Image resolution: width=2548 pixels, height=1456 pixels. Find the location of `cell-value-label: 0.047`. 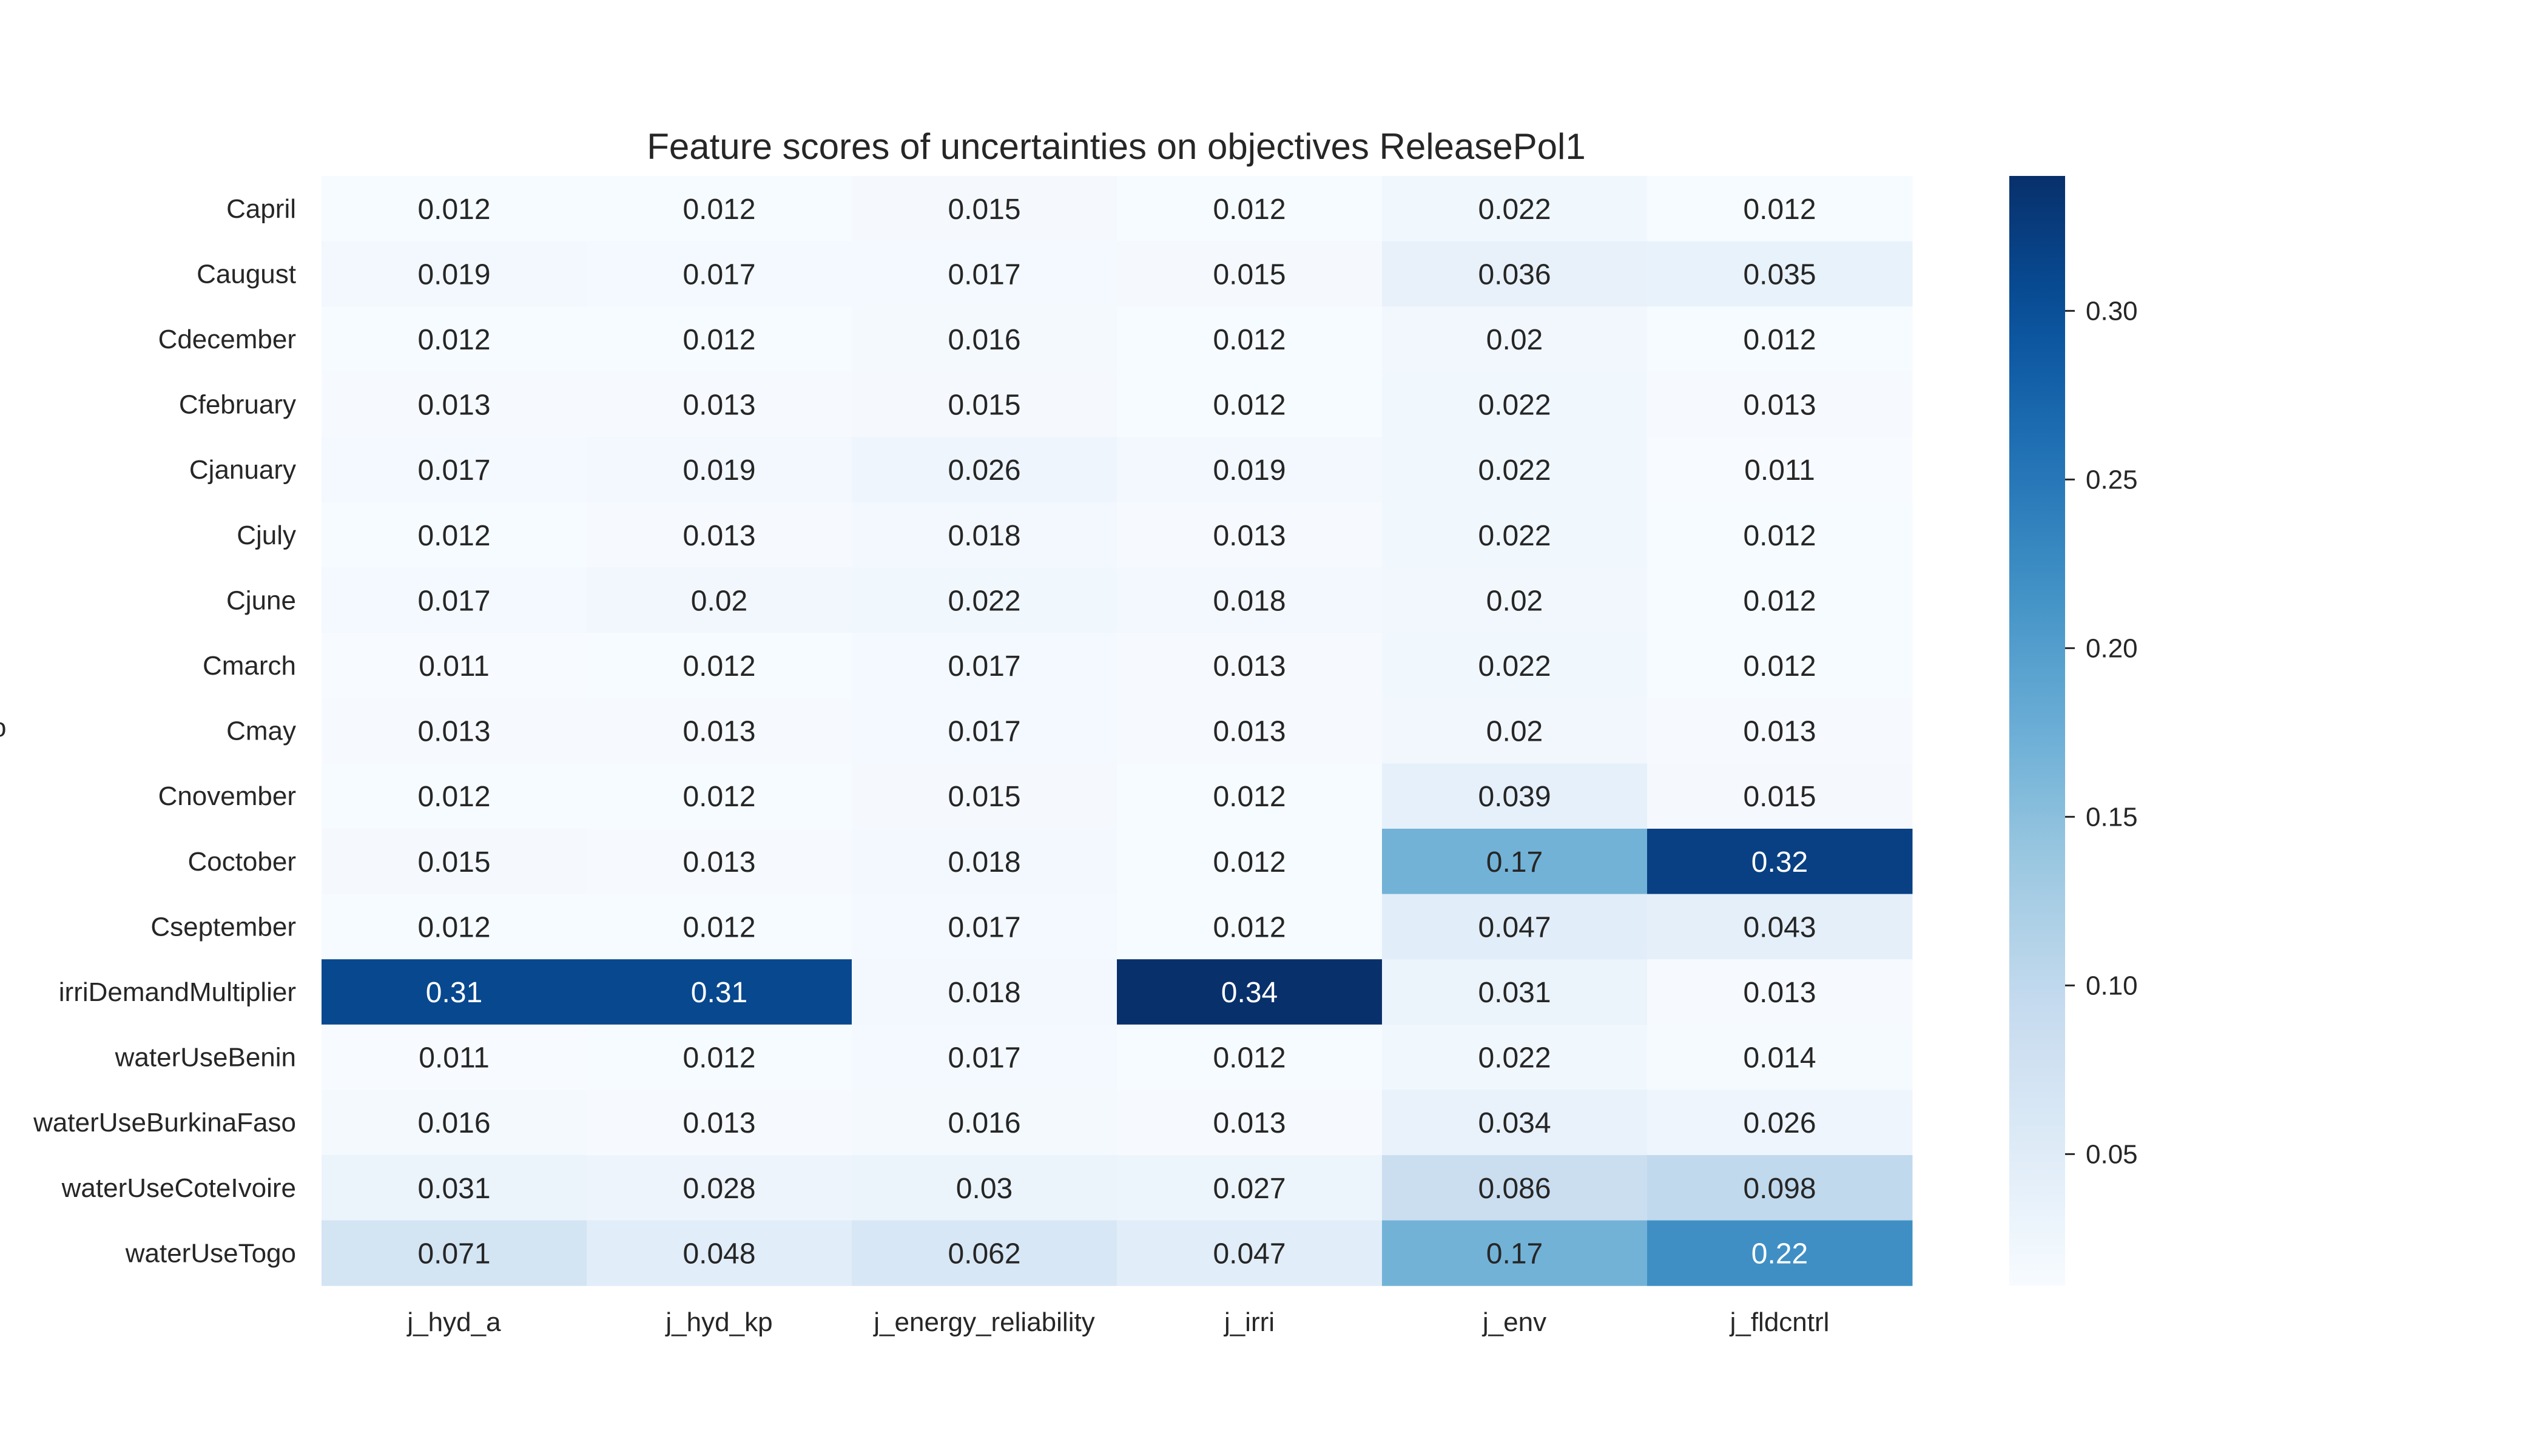

cell-value-label: 0.047 is located at coordinates (1514, 927).